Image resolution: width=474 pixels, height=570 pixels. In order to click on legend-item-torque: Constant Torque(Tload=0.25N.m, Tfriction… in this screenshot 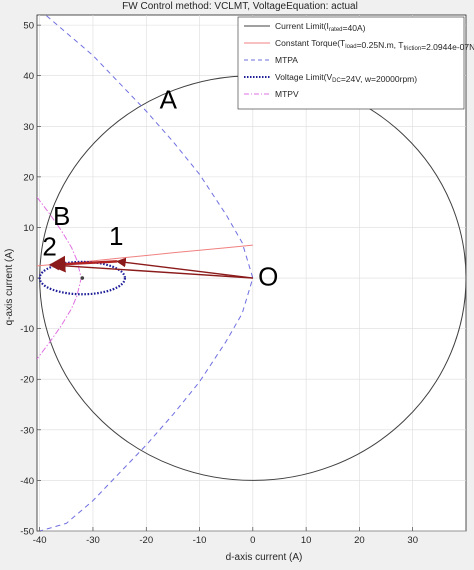, I will do `click(374, 45)`.